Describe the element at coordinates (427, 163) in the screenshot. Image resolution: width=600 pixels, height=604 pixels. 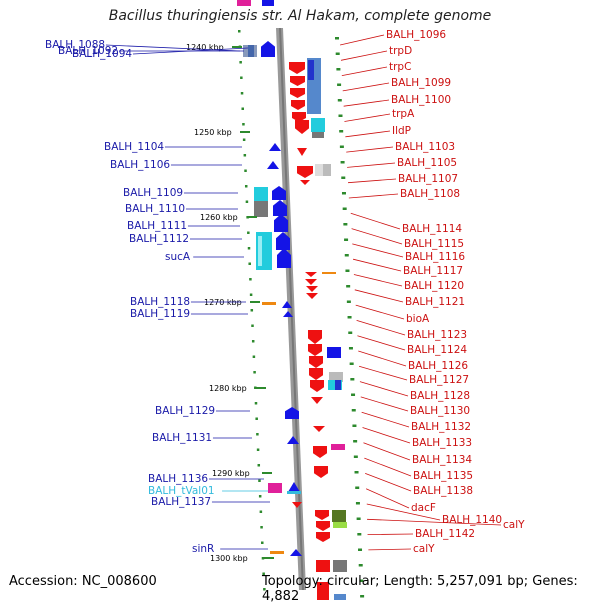
I see `gene-label-balh_1105: BALH_1105` at that location.